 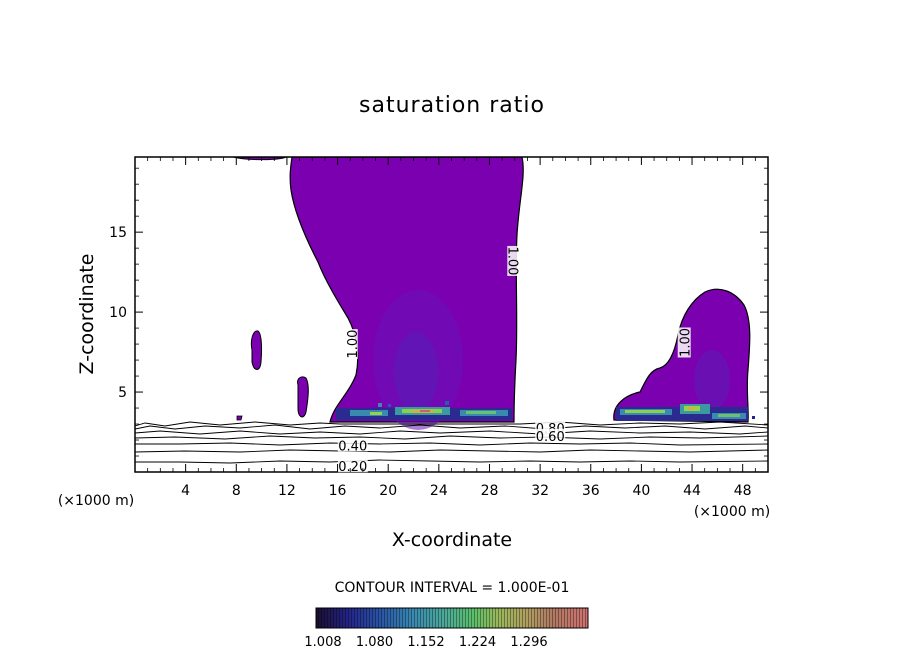 I want to click on colorbar-labels: 1.008 1.080 1.152 1.224 1.296, so click(x=425, y=642).